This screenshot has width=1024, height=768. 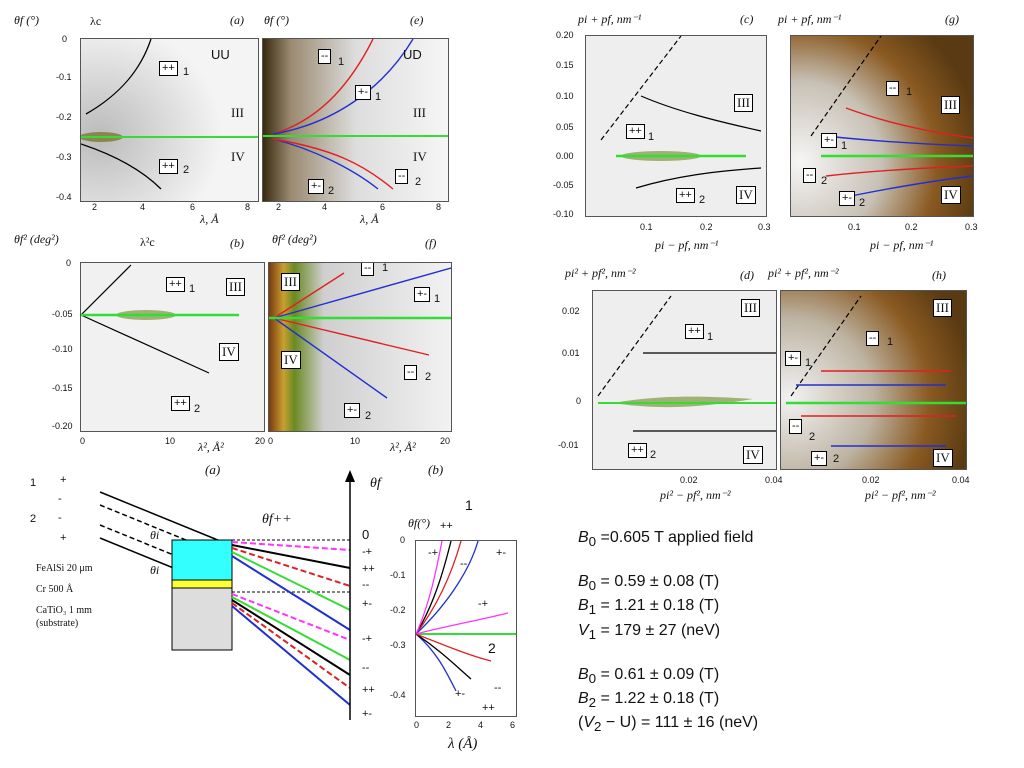 I want to click on panel-f-plot: III IV -- 1 +- 1 -- 2 +- 2, so click(x=360, y=347).